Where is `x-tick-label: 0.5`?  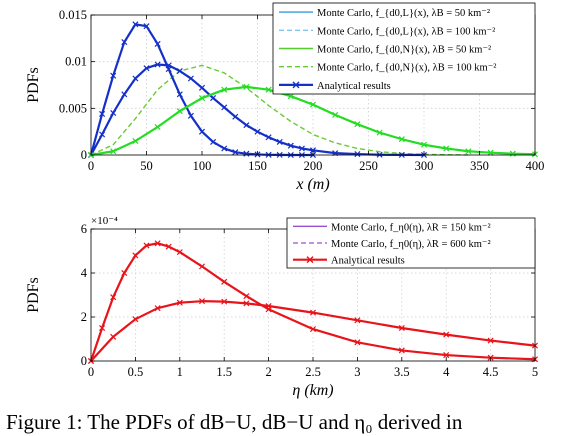
x-tick-label: 0.5 is located at coordinates (136, 372).